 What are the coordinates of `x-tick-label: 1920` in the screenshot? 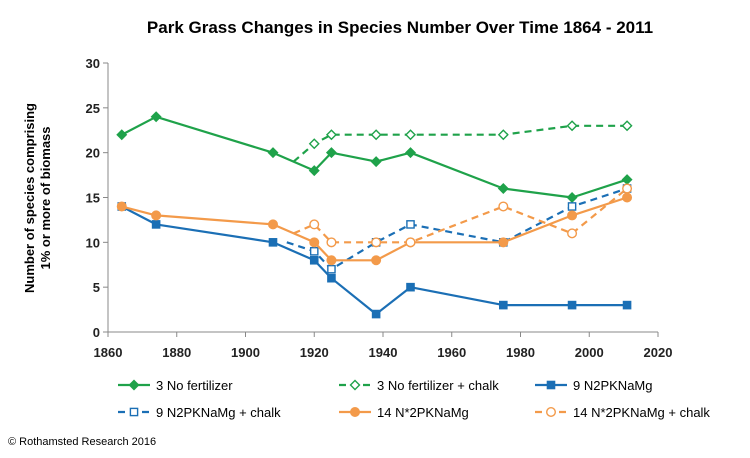 It's located at (314, 352).